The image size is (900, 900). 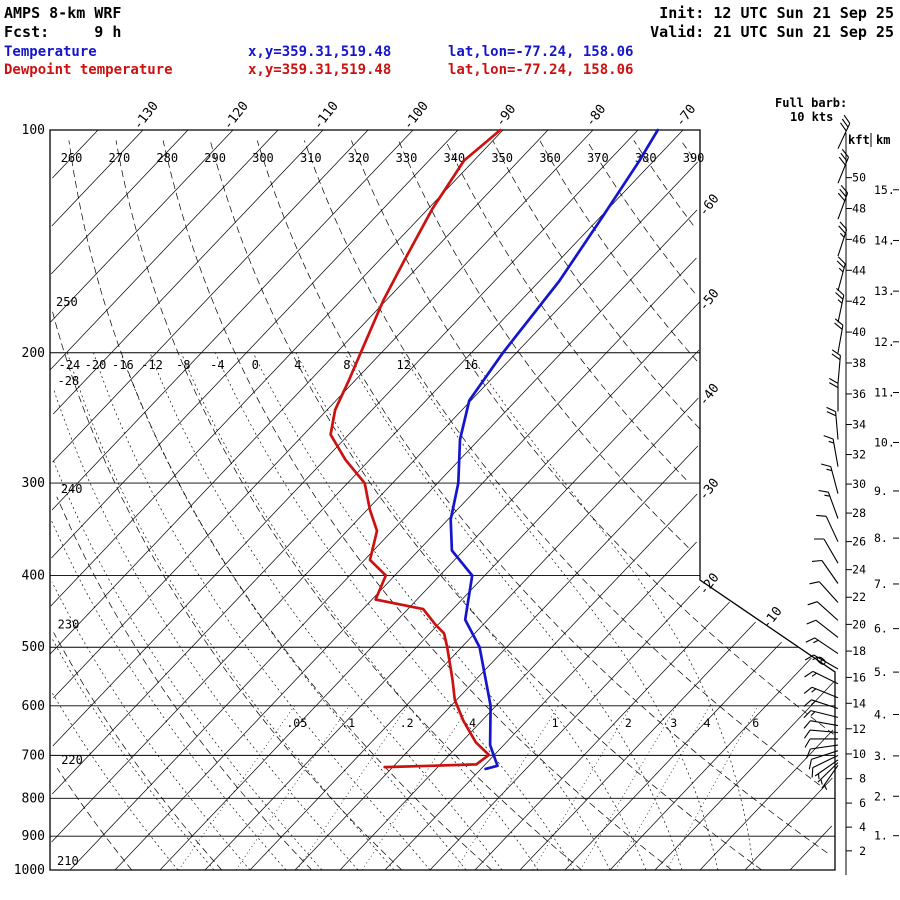 I want to click on svg-text: 500, so click(x=33, y=647).